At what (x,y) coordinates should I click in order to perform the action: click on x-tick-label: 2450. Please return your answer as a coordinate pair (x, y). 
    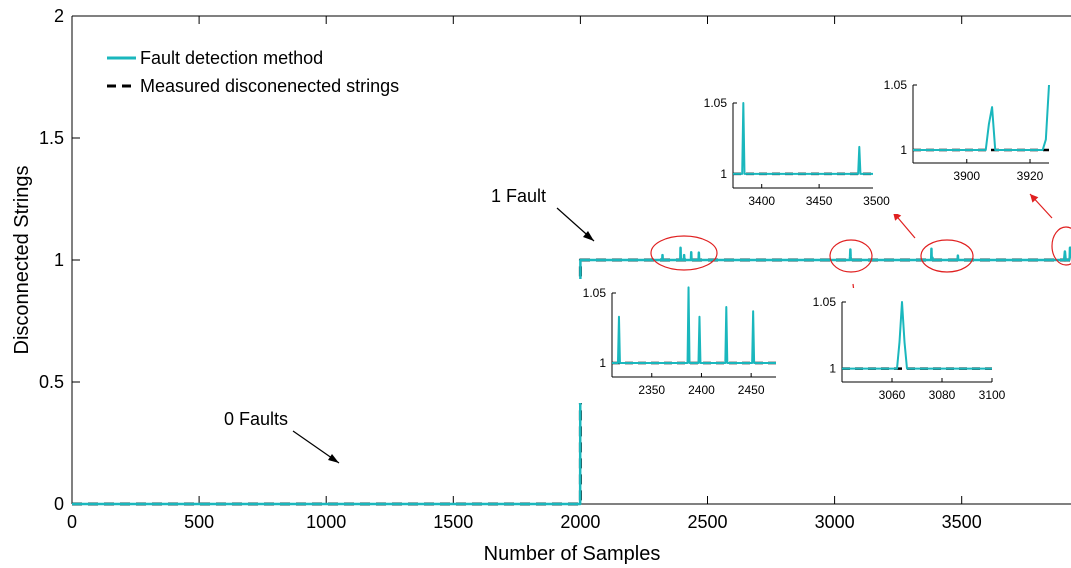
    Looking at the image, I should click on (751, 390).